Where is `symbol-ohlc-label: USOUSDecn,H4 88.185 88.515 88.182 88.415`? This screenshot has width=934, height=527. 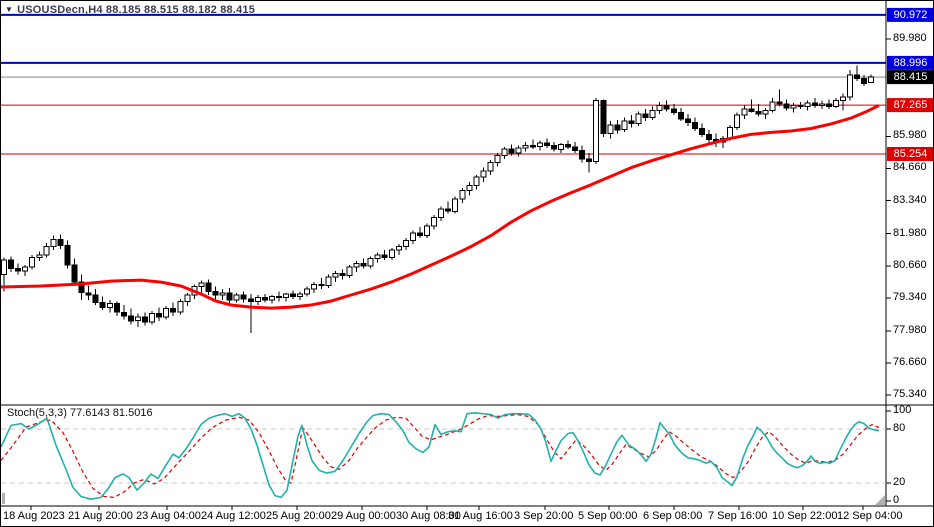 symbol-ohlc-label: USOUSDecn,H4 88.185 88.515 88.182 88.415 is located at coordinates (136, 10).